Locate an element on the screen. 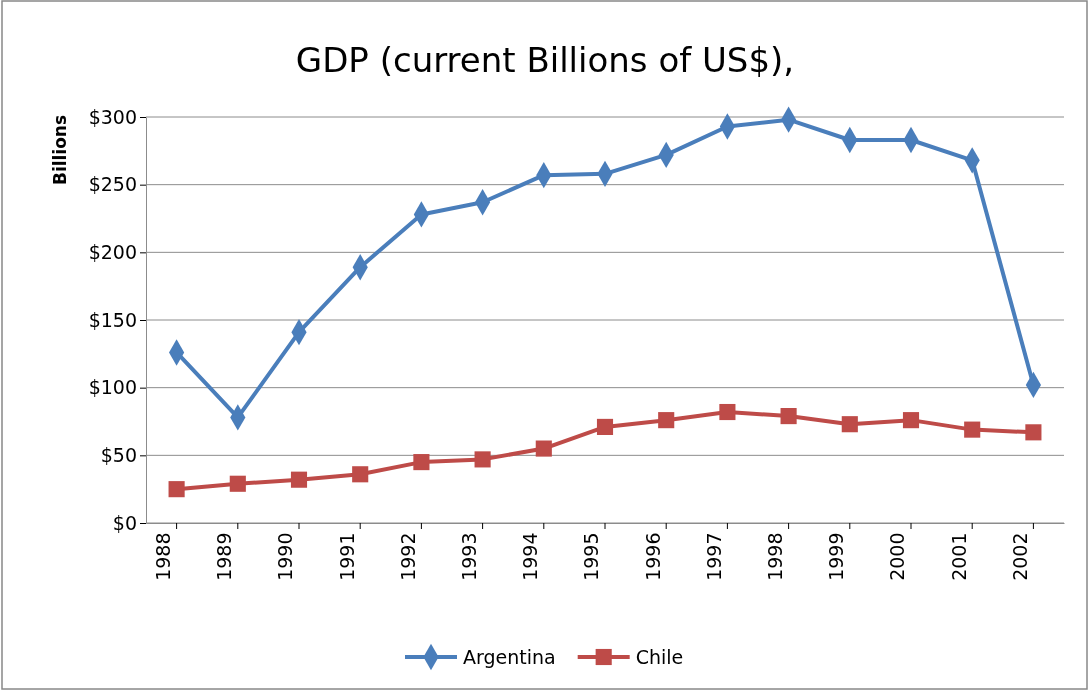 The width and height of the screenshot is (1089, 691). x-tick-label: 1996 is located at coordinates (652, 556).